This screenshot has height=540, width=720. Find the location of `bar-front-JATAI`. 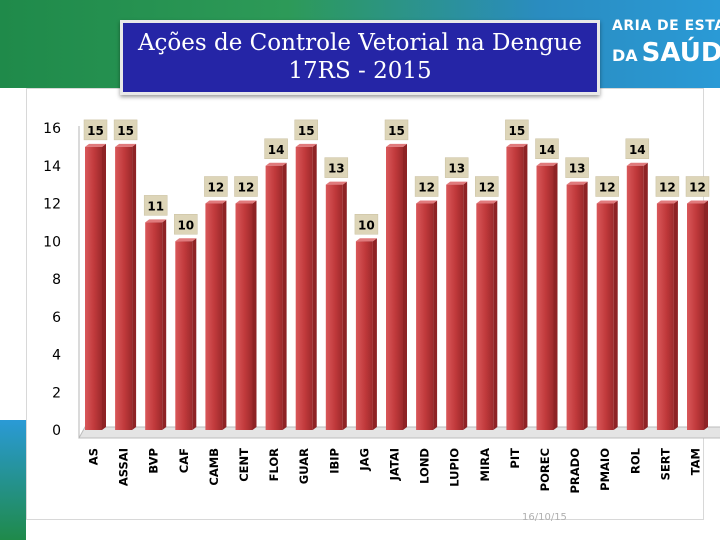

bar-front-JATAI is located at coordinates (394, 288).